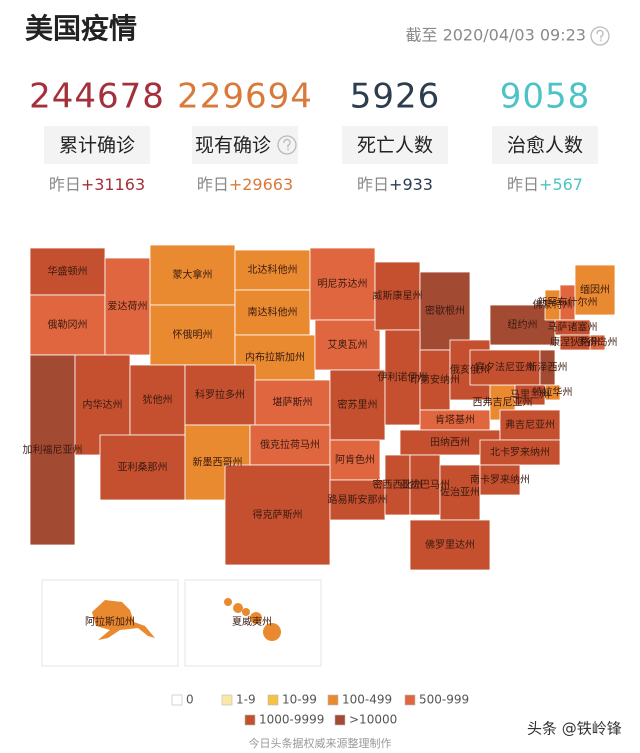 This screenshot has height=753, width=640. Describe the element at coordinates (548, 367) in the screenshot. I see `state-label: 新泽西州` at that location.